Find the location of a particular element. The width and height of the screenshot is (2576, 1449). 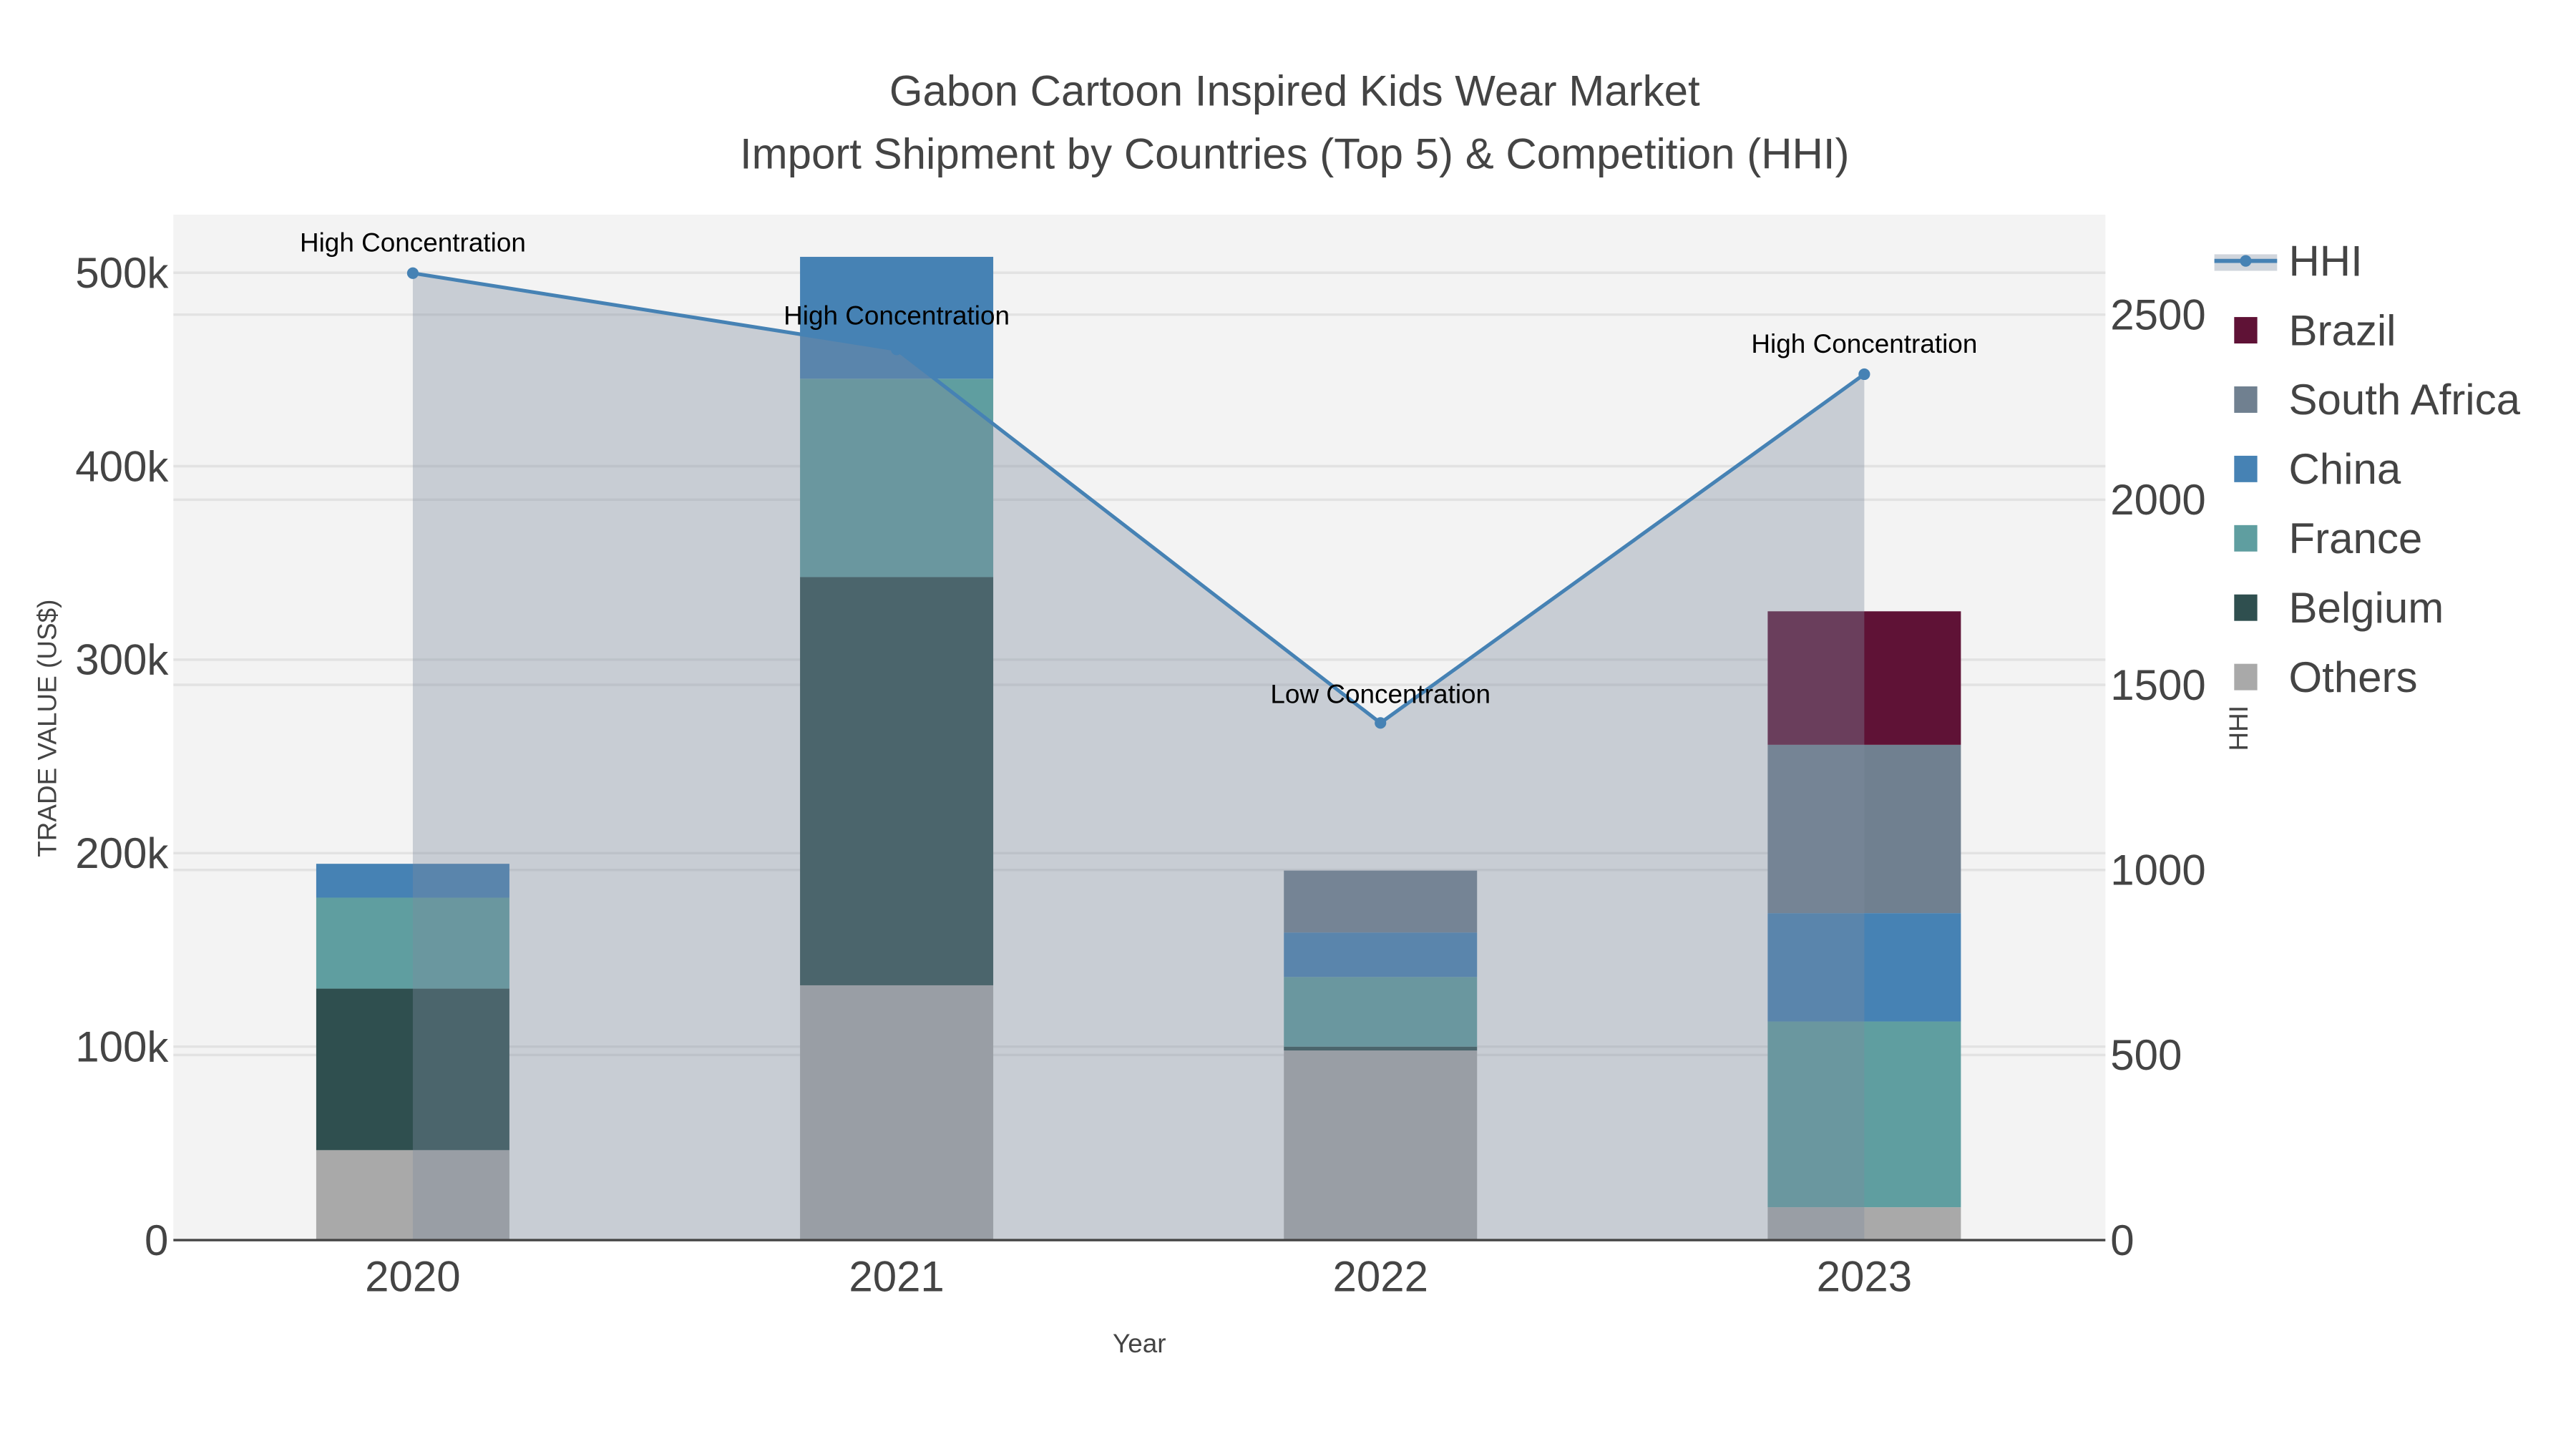

bar-others-2023 is located at coordinates (1864, 1224).